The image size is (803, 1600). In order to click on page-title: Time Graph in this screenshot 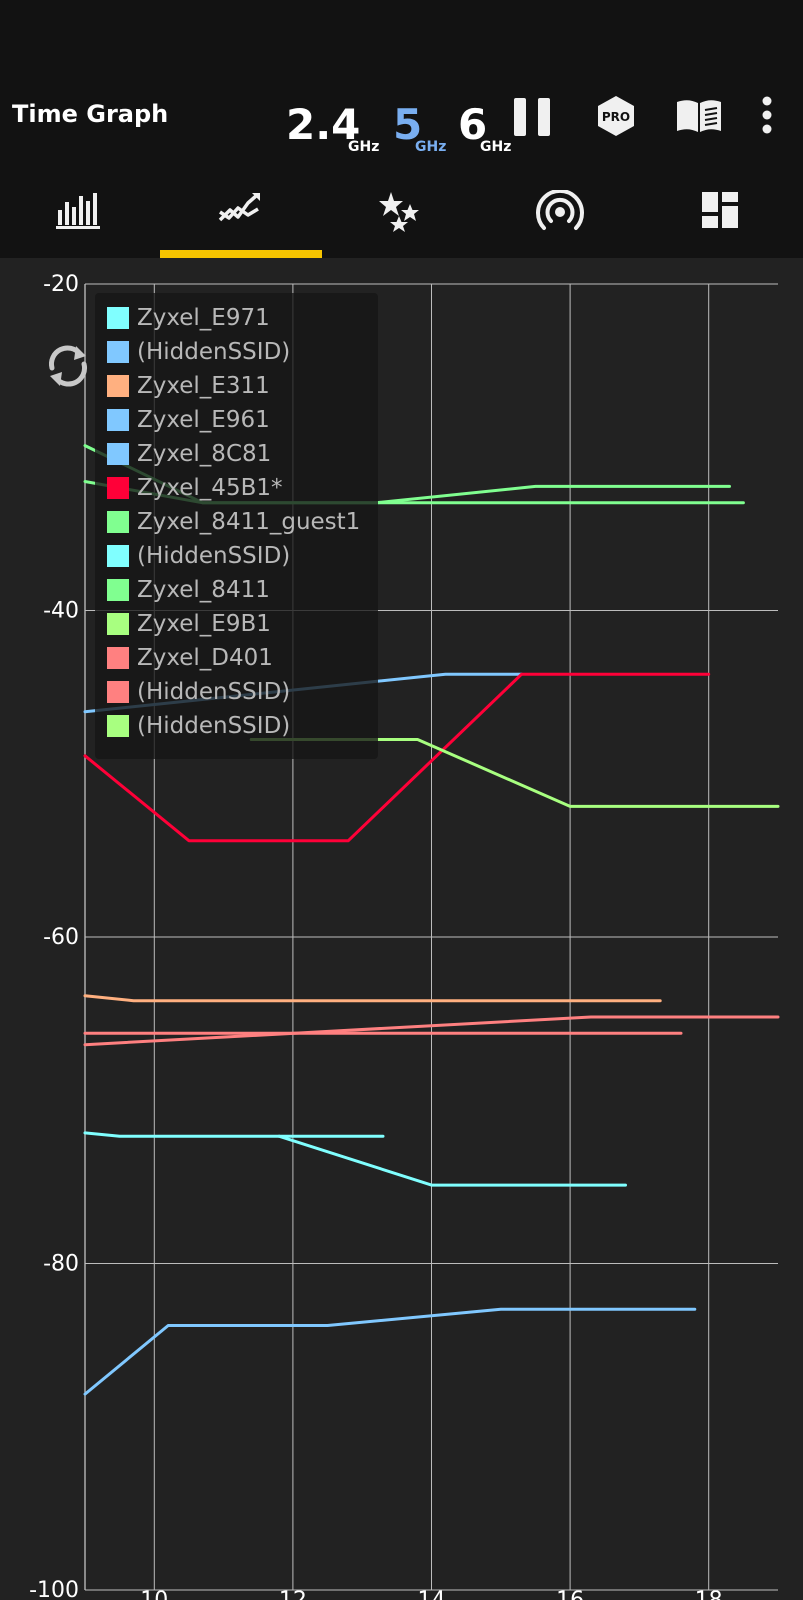, I will do `click(90, 114)`.